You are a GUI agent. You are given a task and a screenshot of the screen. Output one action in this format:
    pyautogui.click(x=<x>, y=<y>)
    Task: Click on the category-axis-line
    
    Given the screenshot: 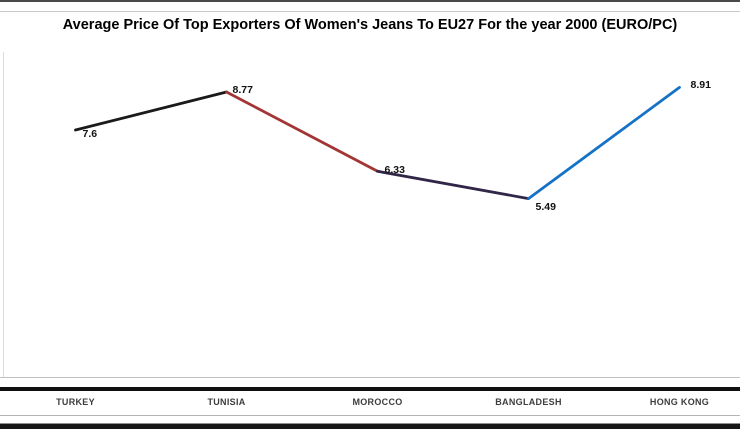 What is the action you would take?
    pyautogui.click(x=370, y=377)
    